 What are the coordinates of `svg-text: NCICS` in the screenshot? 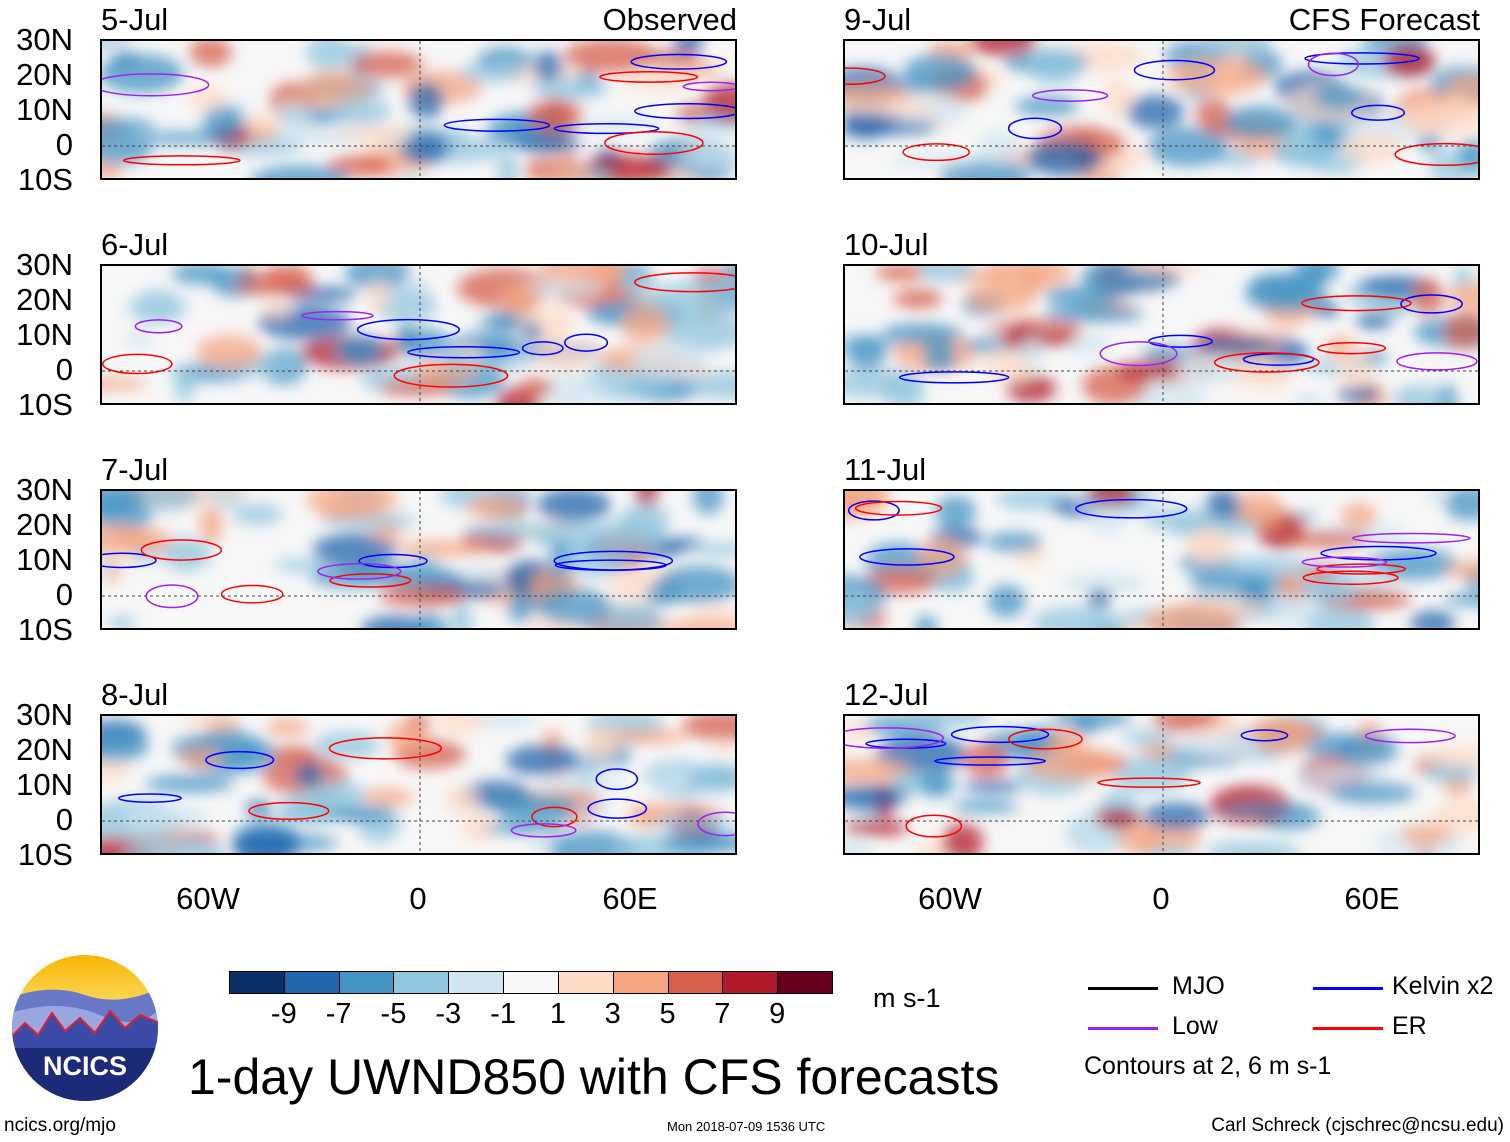 It's located at (85, 1066).